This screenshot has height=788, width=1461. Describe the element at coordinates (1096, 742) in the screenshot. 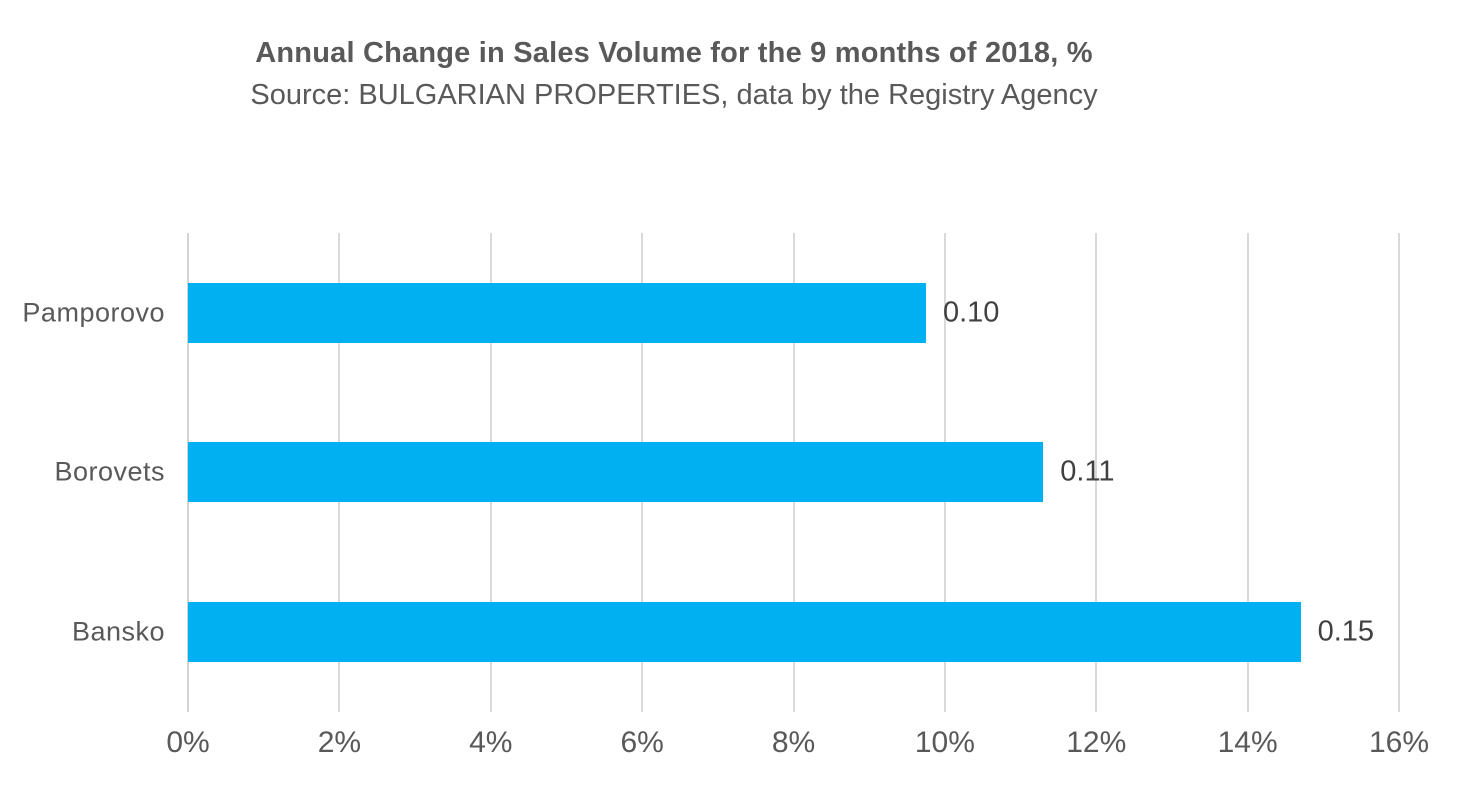

I see `x-axis-tick-label: 12%` at that location.